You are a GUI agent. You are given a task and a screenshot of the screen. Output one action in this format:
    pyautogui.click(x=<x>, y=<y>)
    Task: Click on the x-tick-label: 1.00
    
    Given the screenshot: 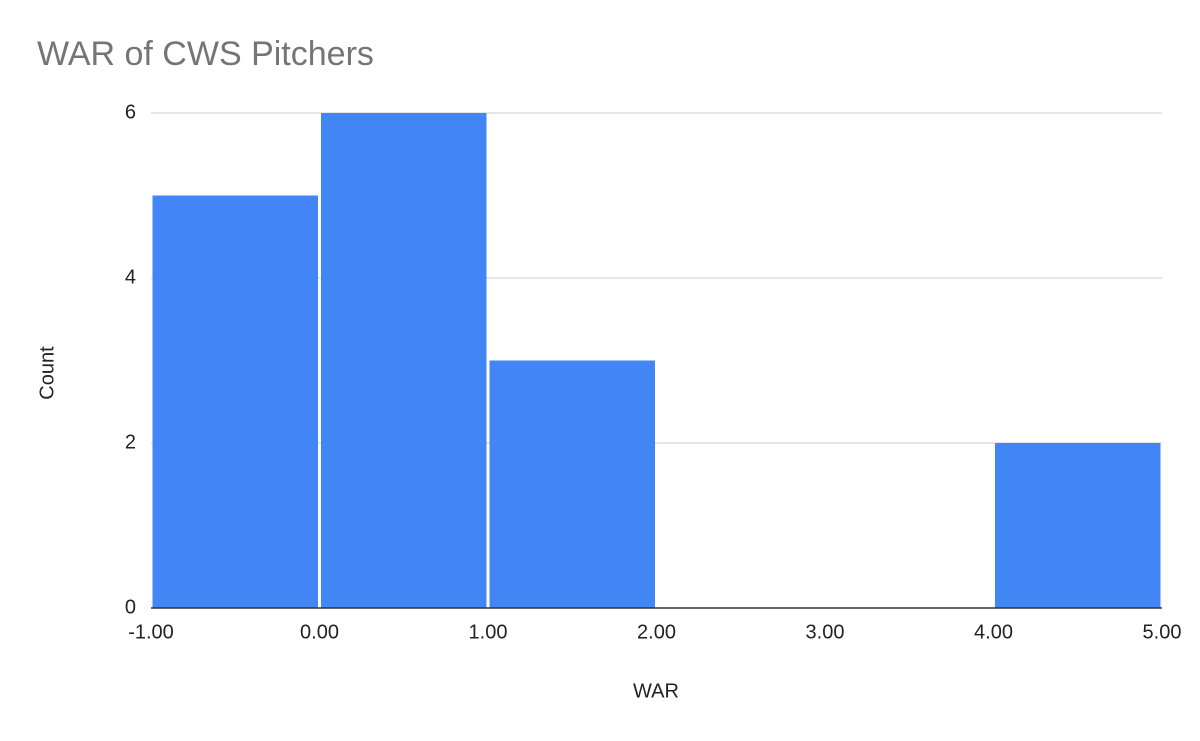 What is the action you would take?
    pyautogui.click(x=488, y=632)
    